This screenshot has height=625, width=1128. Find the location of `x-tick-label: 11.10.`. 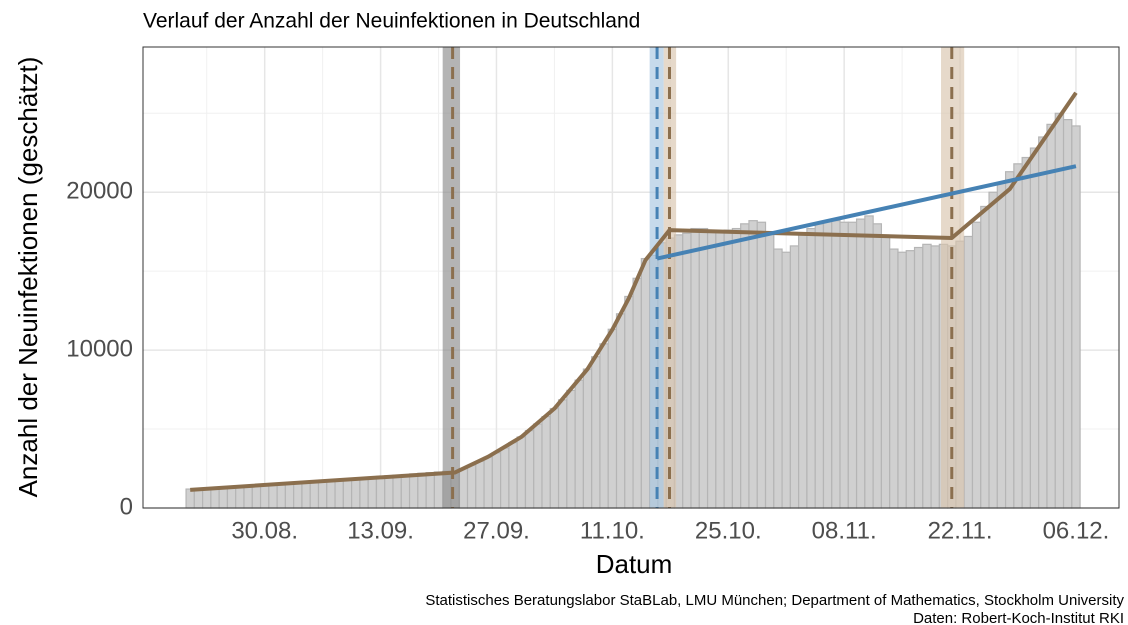

x-tick-label: 11.10. is located at coordinates (612, 530).